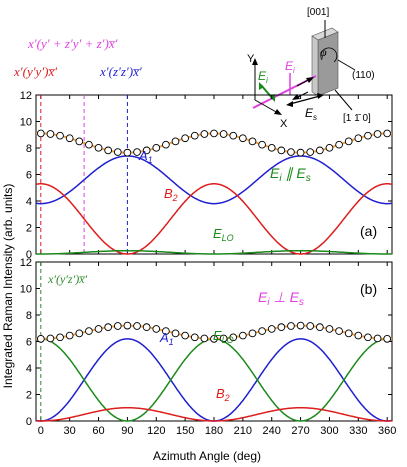  I want to click on crystal-side-face, so click(328, 64).